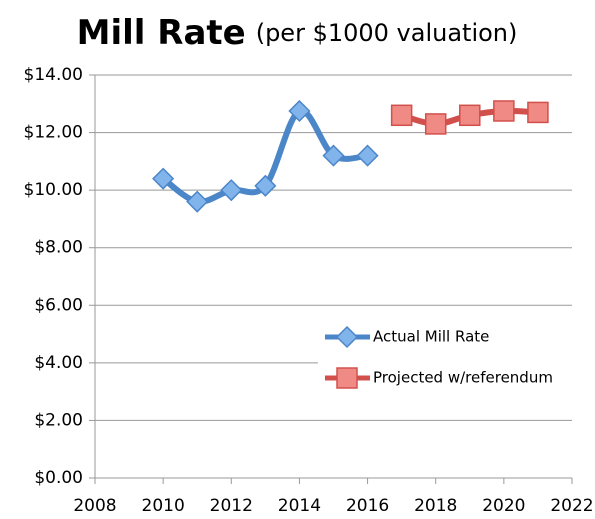 The width and height of the screenshot is (595, 519). I want to click on y-tick-label: $8.00, so click(58, 248).